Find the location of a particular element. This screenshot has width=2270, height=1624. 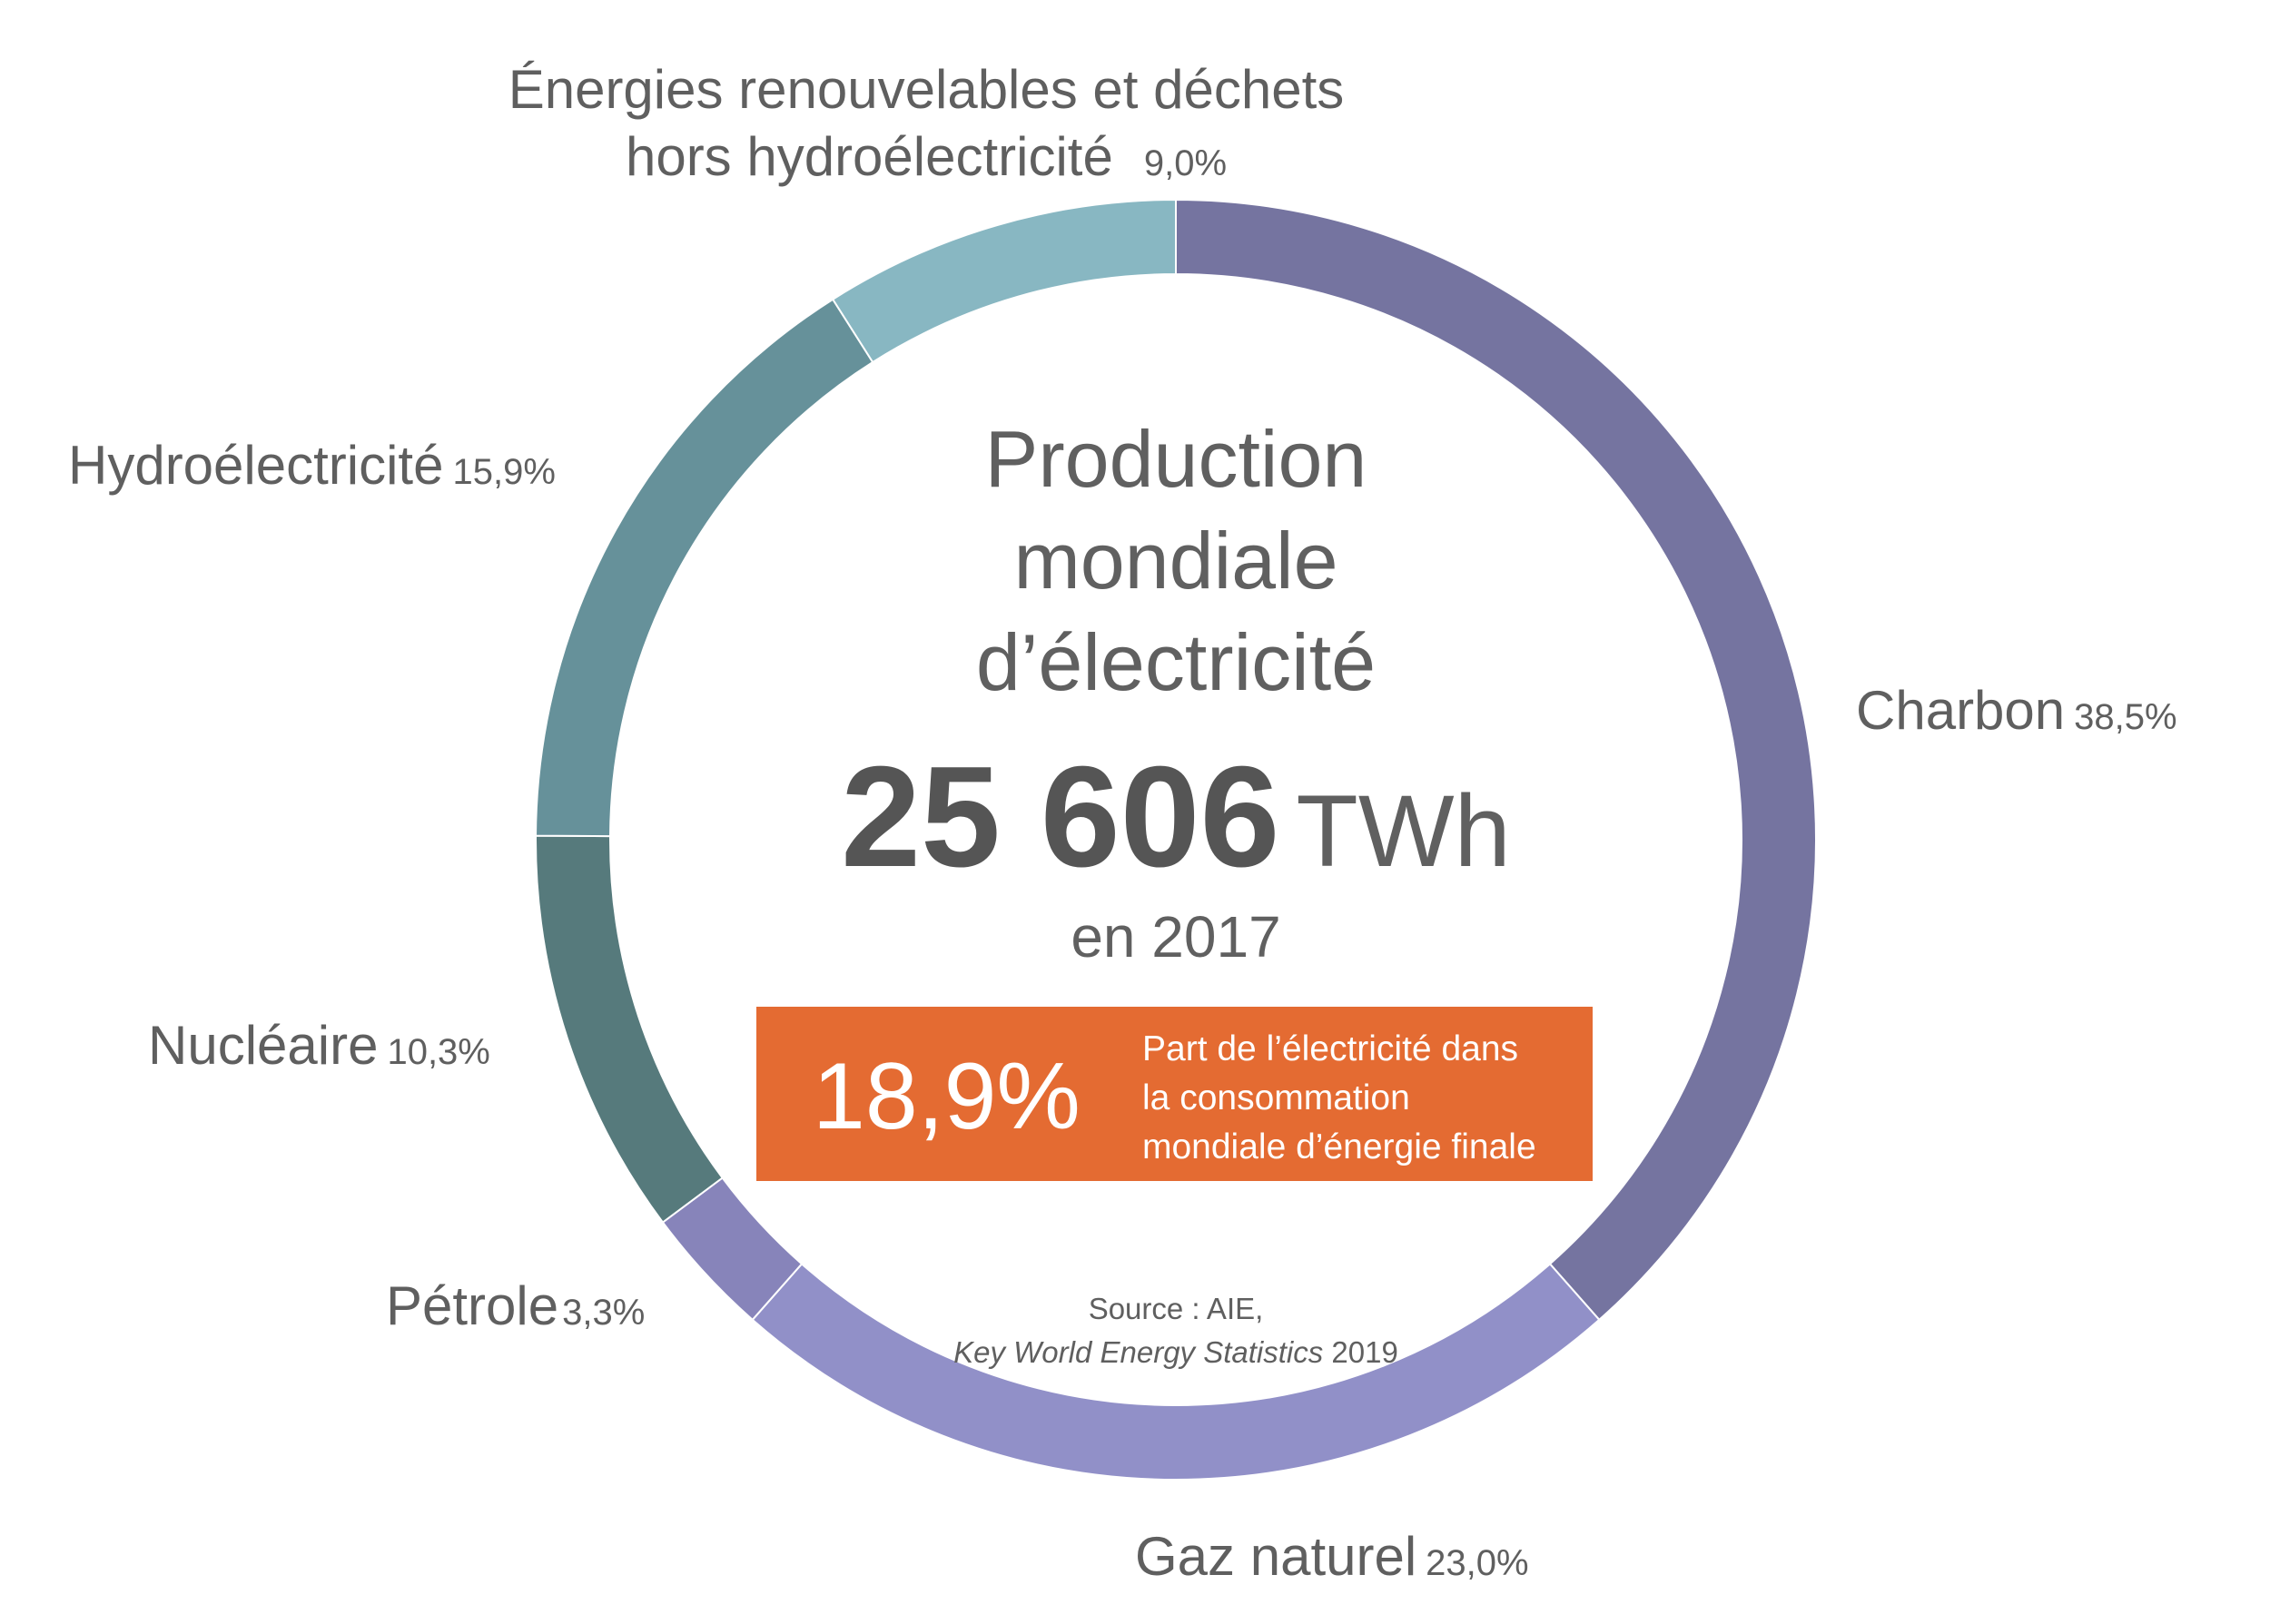

label-hydro: Hydroélectricité 15,9% is located at coordinates (312, 465).